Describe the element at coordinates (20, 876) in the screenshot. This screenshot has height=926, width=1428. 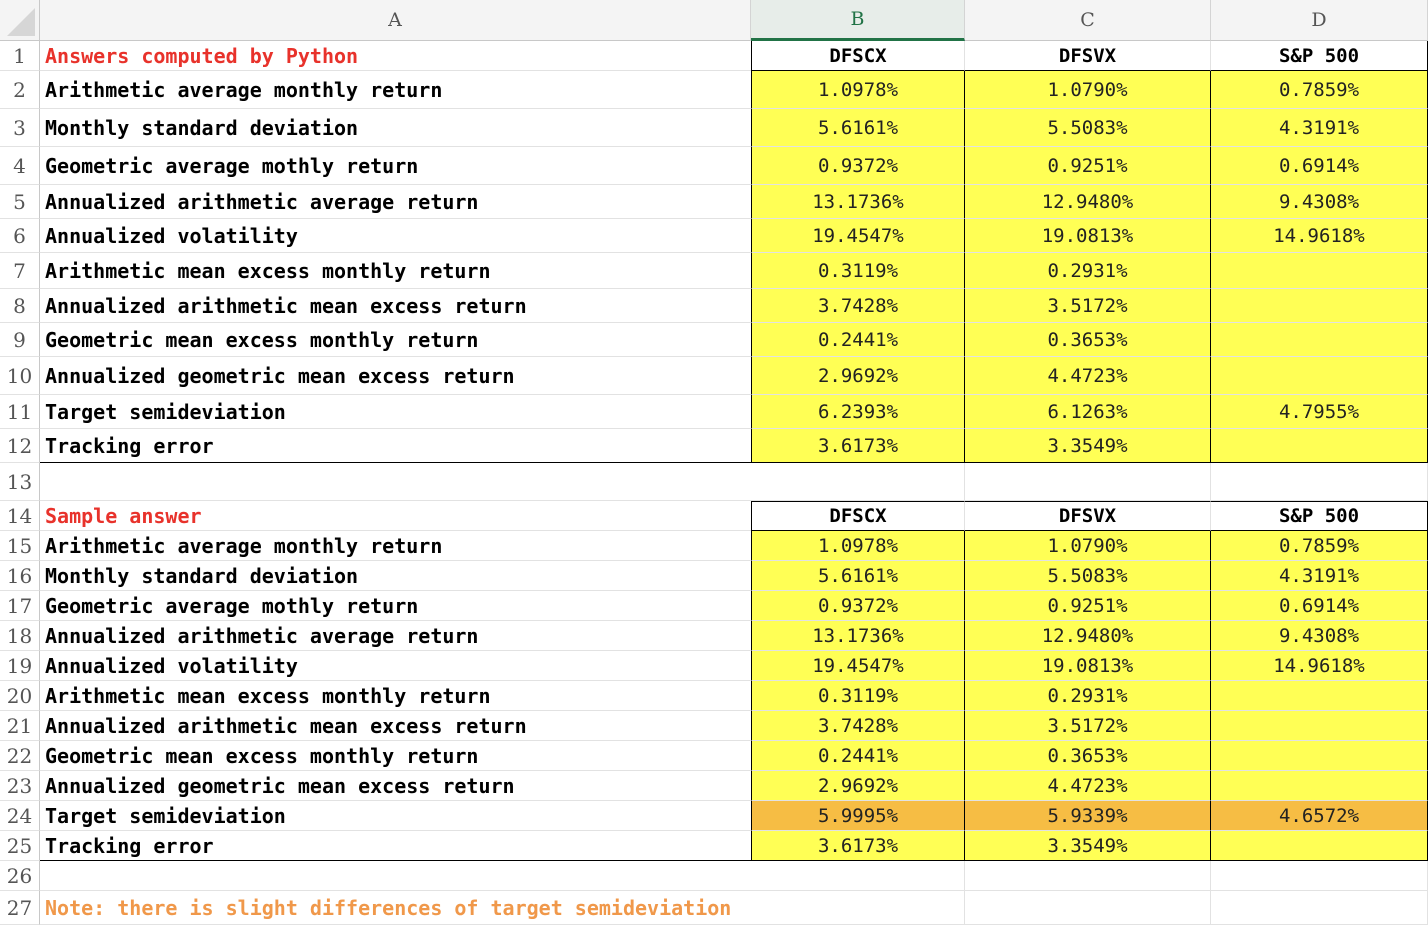
I see `row-header-26: 26` at that location.